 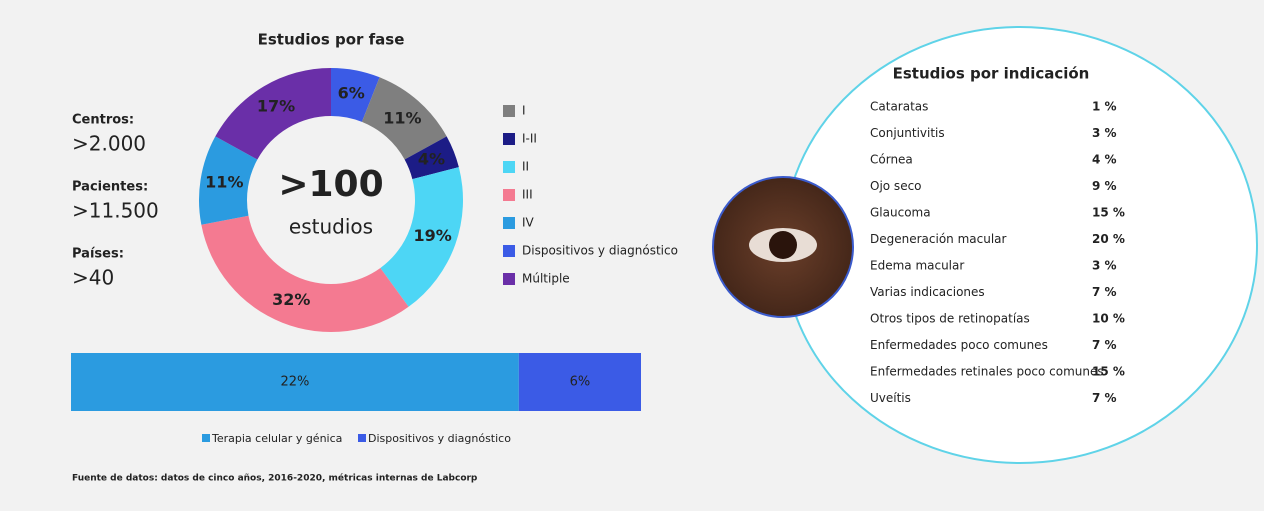 What do you see at coordinates (528, 223) in the screenshot?
I see `legend-label: IV` at bounding box center [528, 223].